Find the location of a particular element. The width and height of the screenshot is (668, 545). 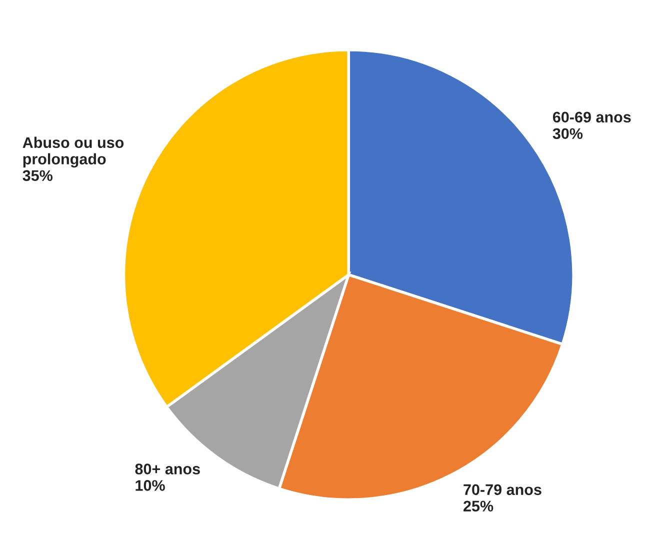

slice-label: Abuso ou uso prolongado is located at coordinates (73, 152).